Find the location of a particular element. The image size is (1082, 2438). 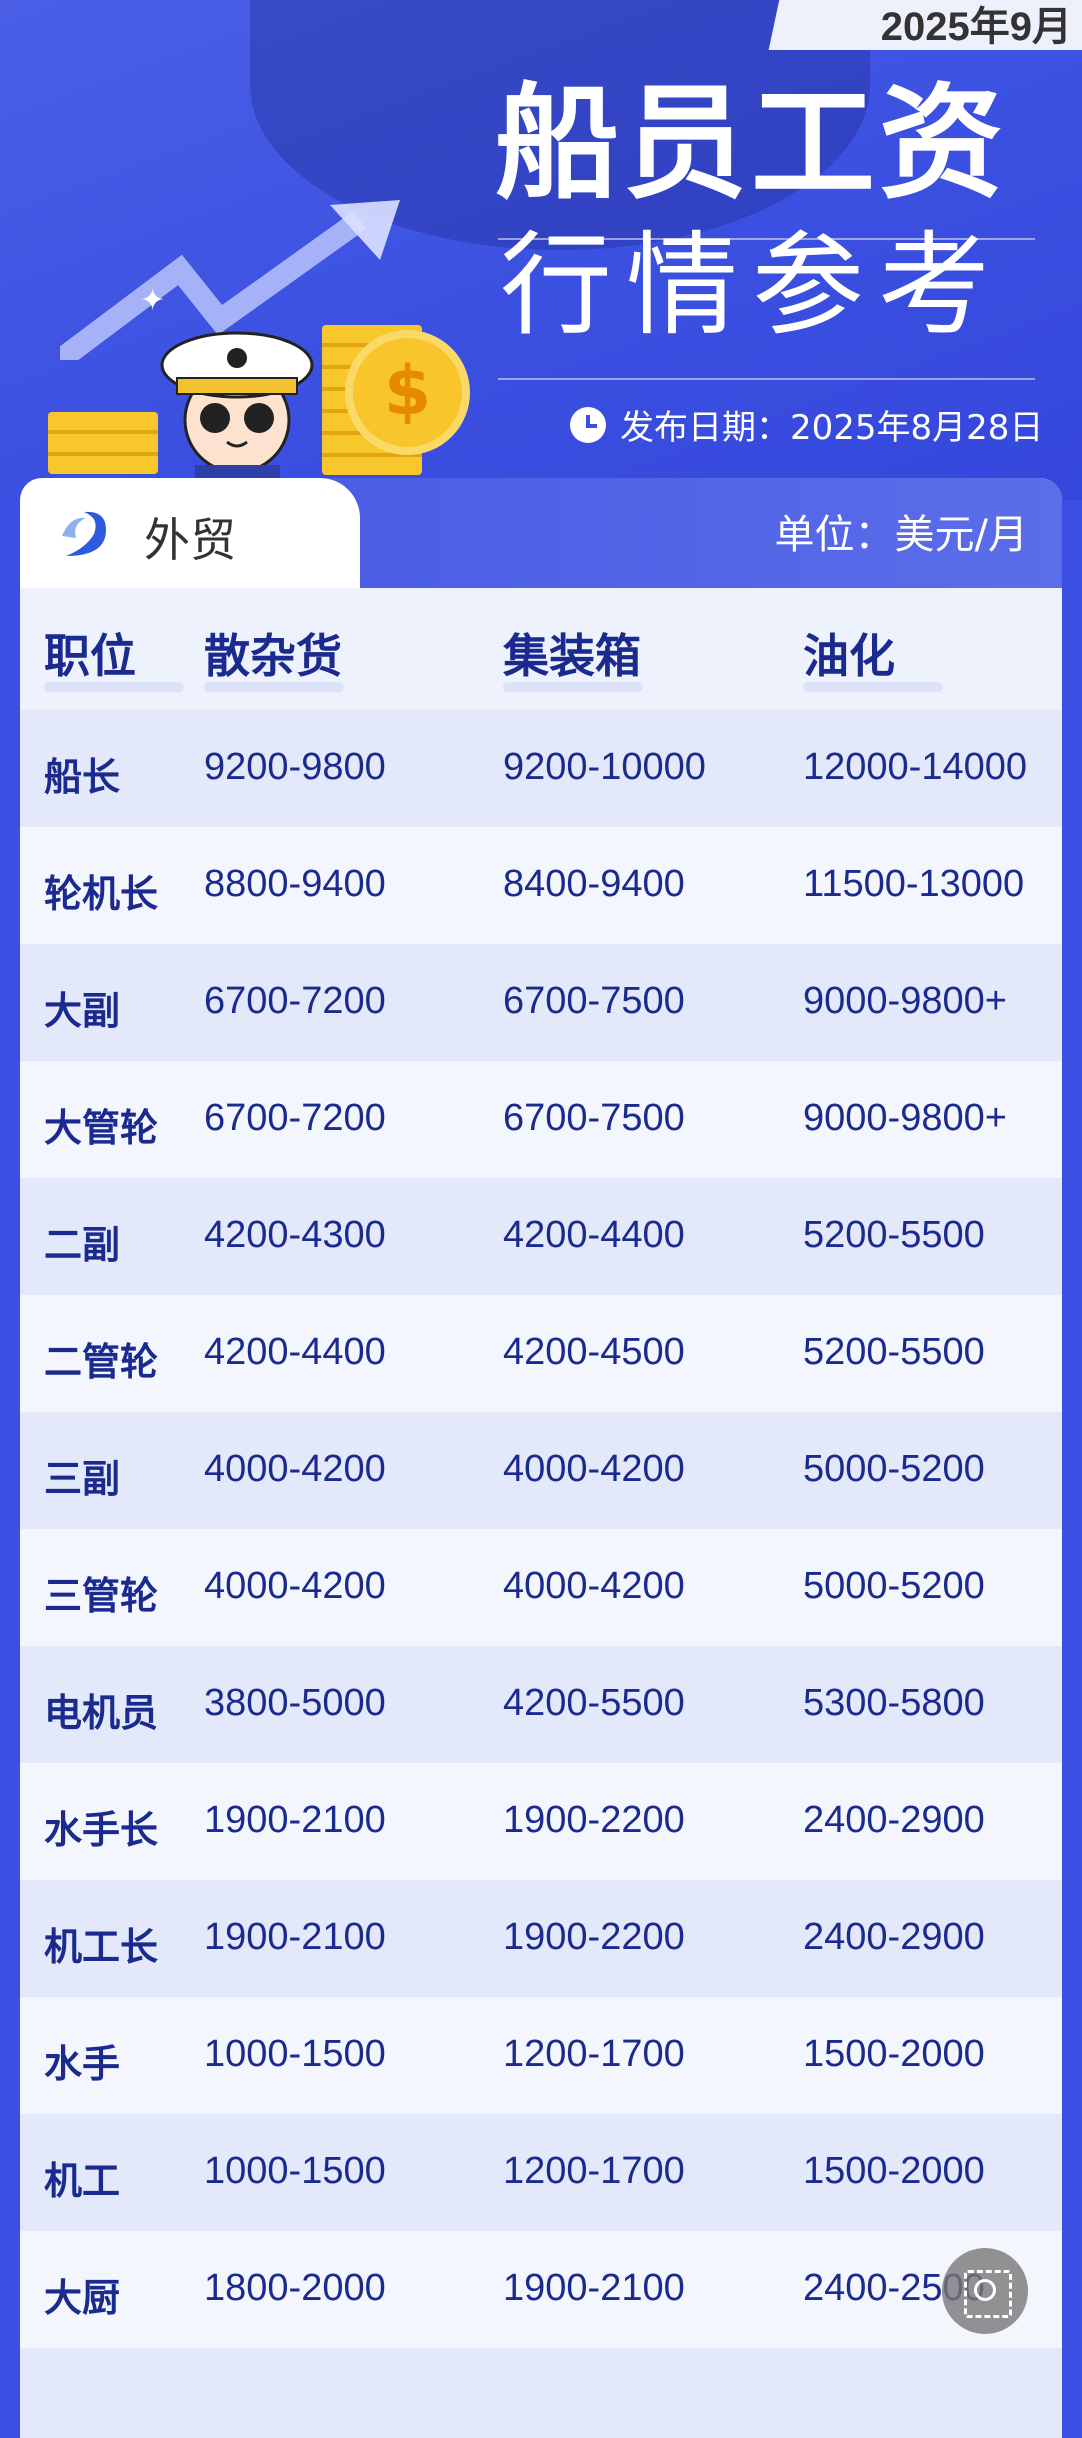

salary-cell: 8400-9400 is located at coordinates (594, 884).